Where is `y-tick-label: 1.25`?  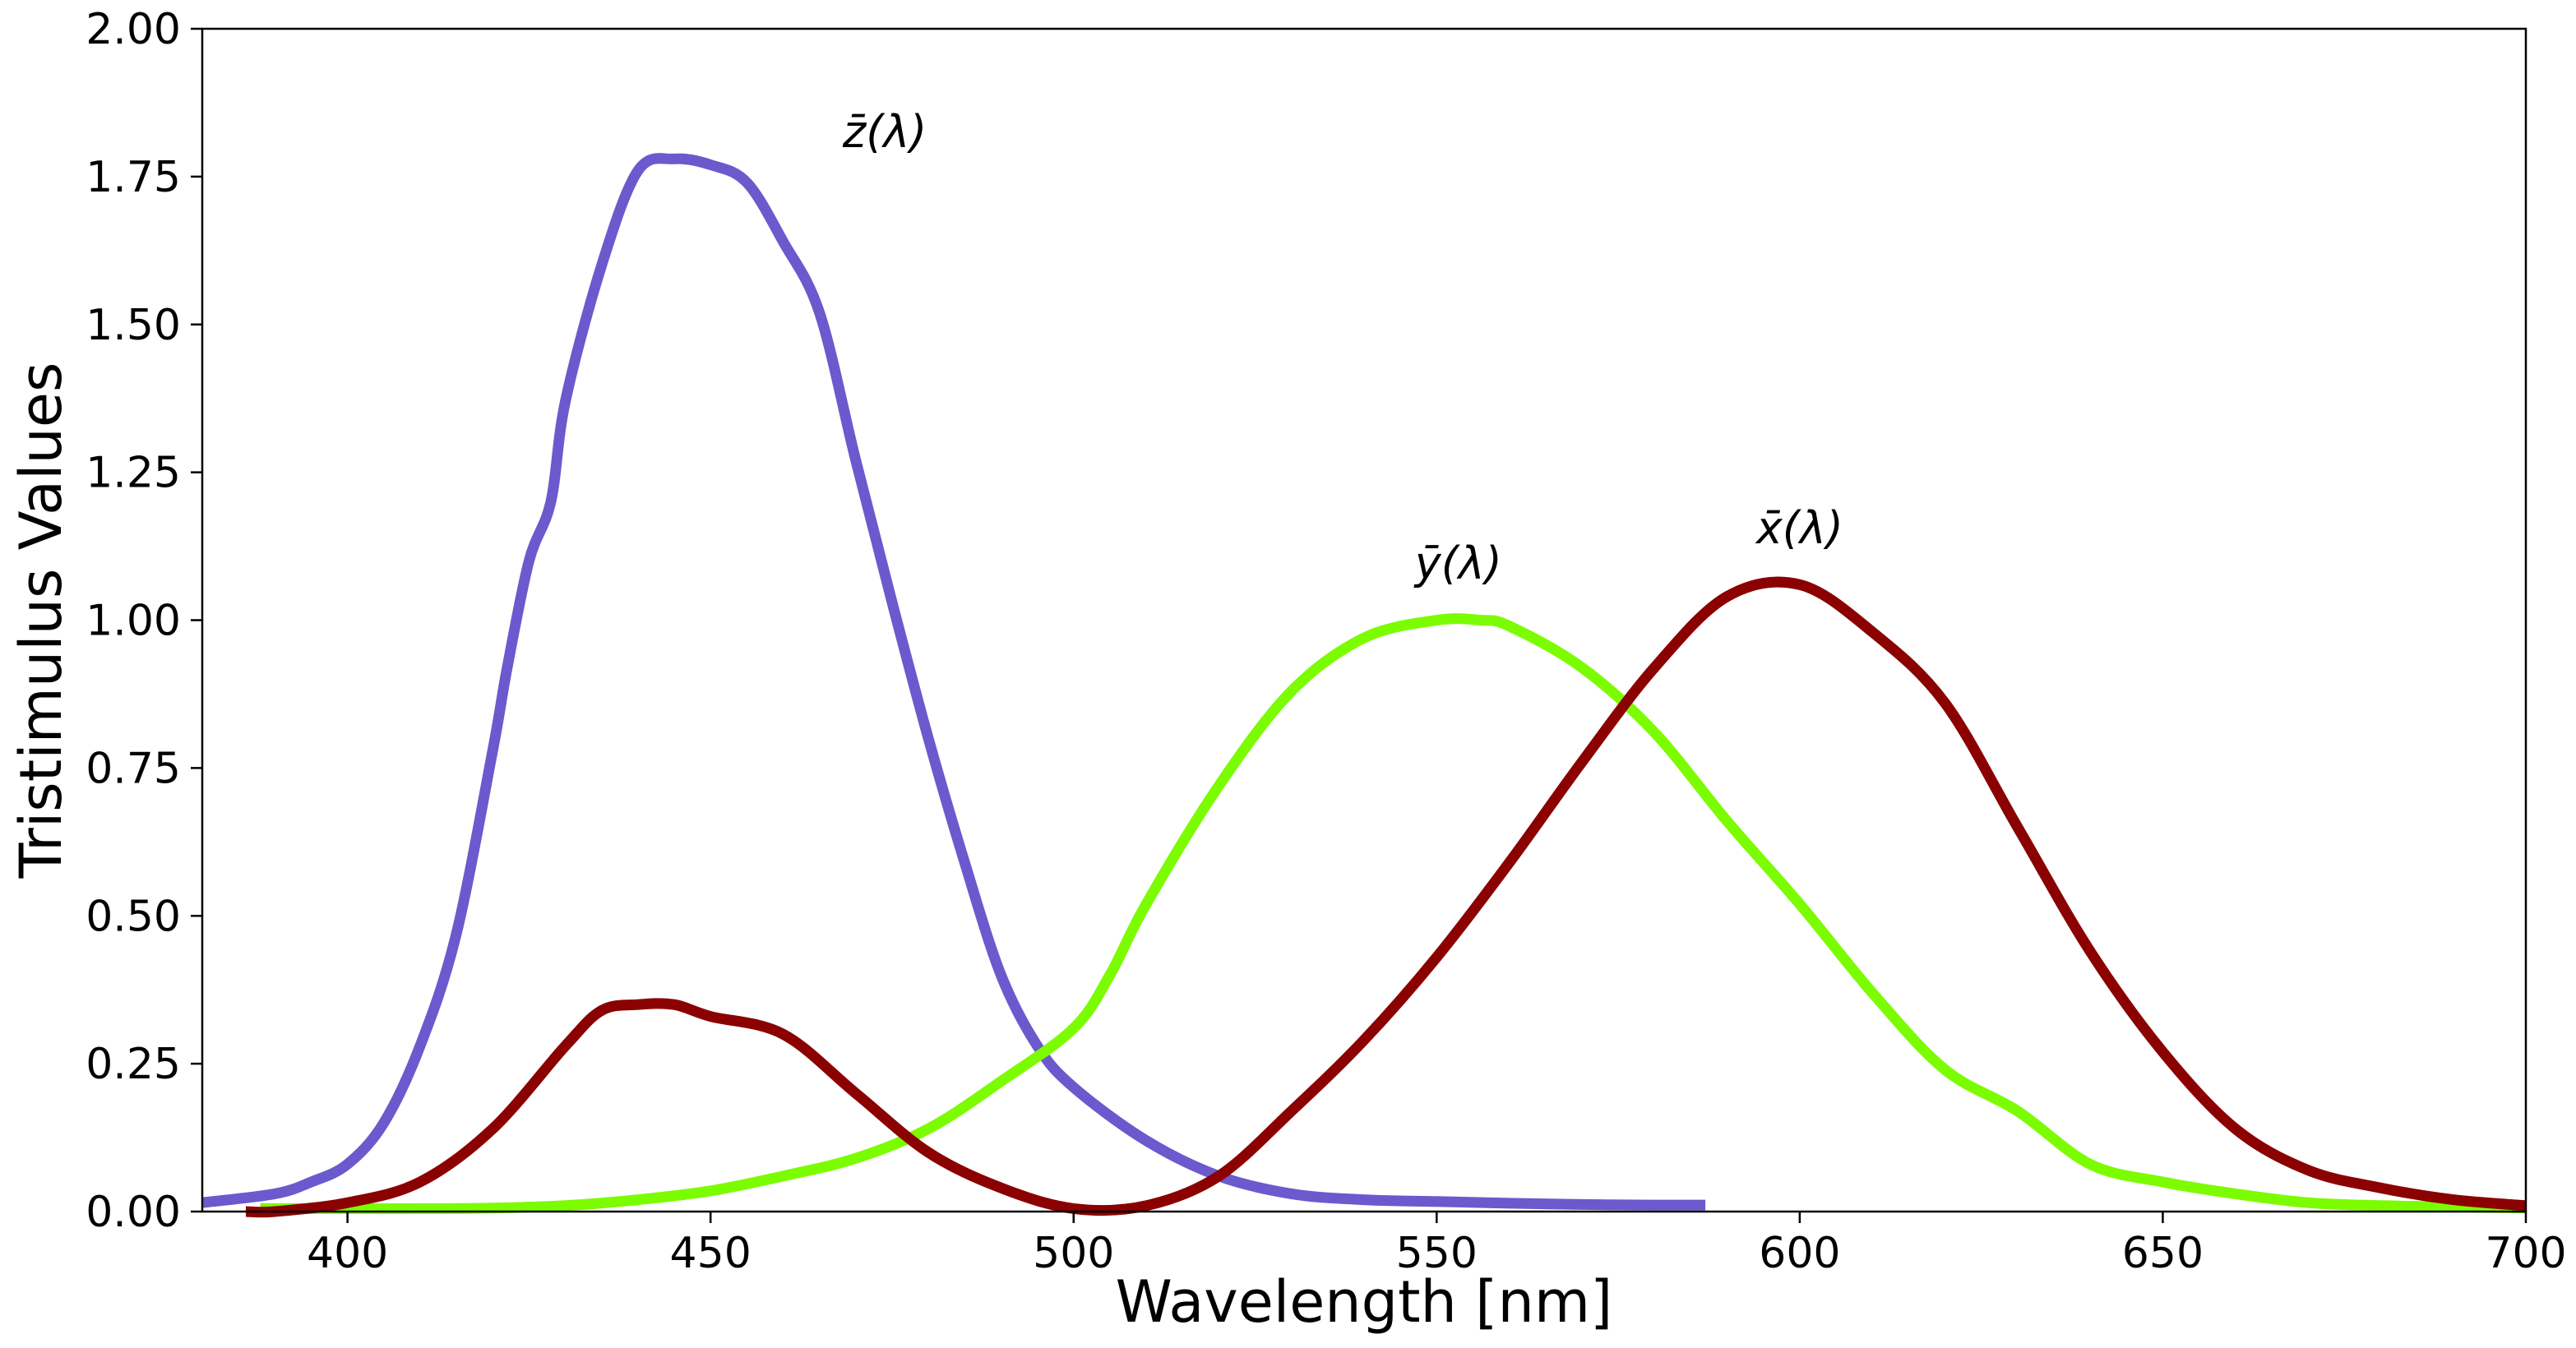 y-tick-label: 1.25 is located at coordinates (133, 473).